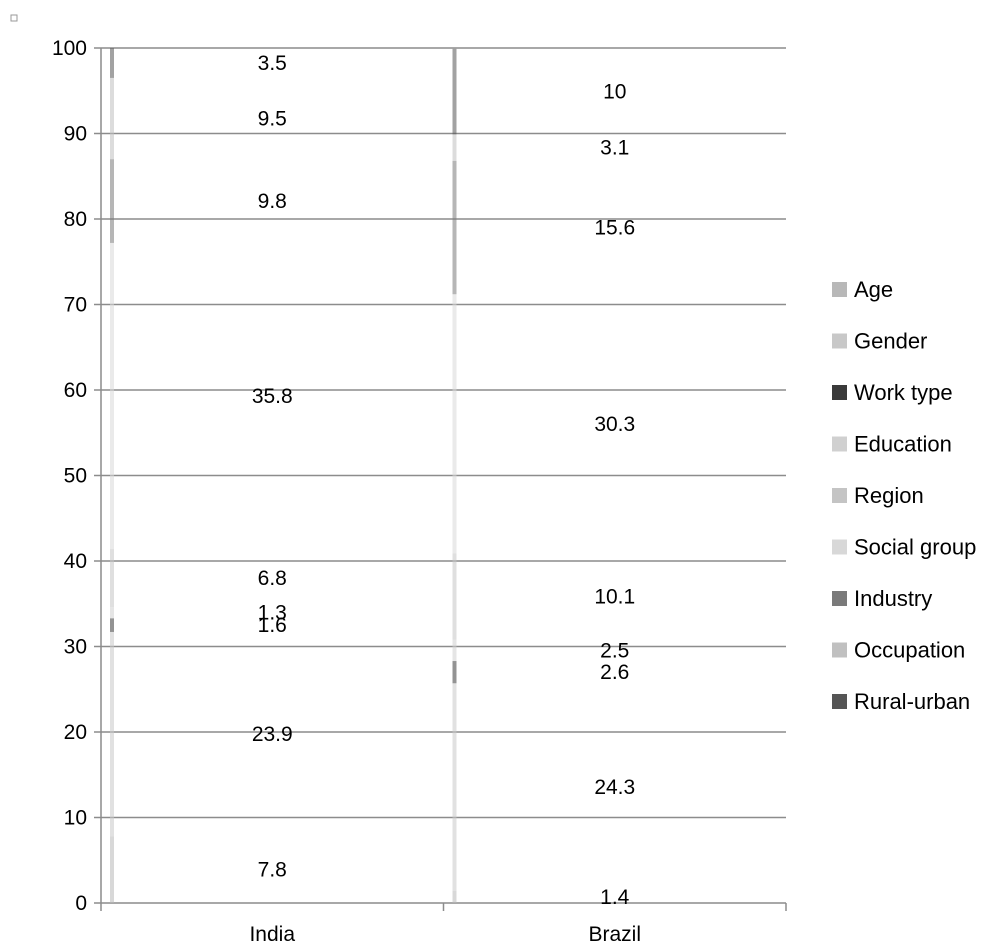 This screenshot has height=948, width=996. Describe the element at coordinates (75, 305) in the screenshot. I see `y-tick-label: 70` at that location.